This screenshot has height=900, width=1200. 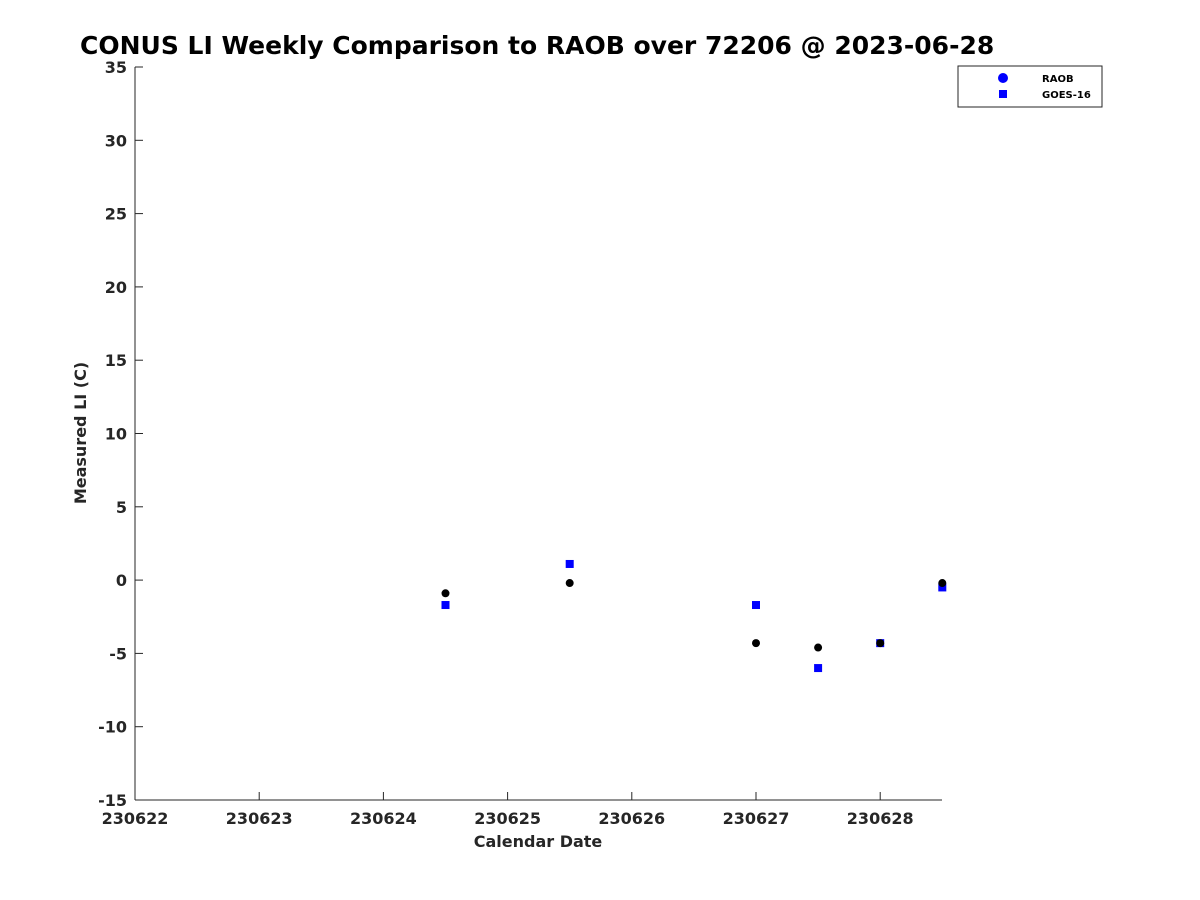 What do you see at coordinates (1066, 95) in the screenshot?
I see `legend-label-goes-16: GOES-16` at bounding box center [1066, 95].